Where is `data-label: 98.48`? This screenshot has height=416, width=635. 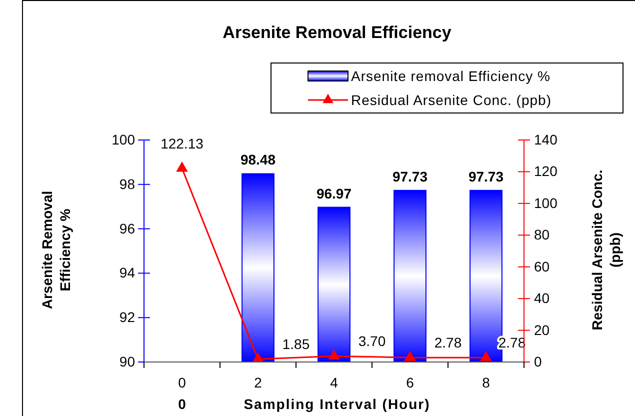 data-label: 98.48 is located at coordinates (258, 160).